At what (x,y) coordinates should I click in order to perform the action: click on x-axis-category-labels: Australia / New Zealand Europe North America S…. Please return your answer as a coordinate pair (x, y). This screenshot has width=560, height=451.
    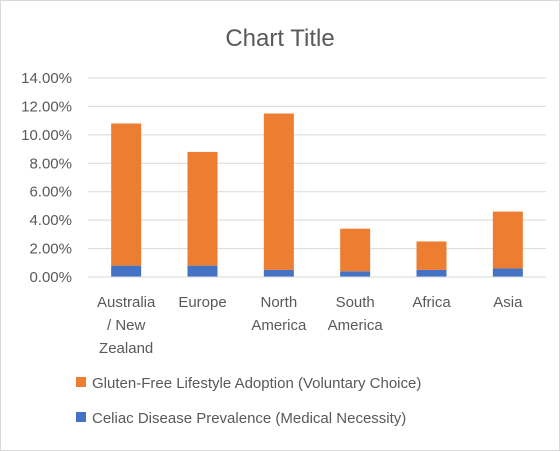
    Looking at the image, I should click on (310, 325).